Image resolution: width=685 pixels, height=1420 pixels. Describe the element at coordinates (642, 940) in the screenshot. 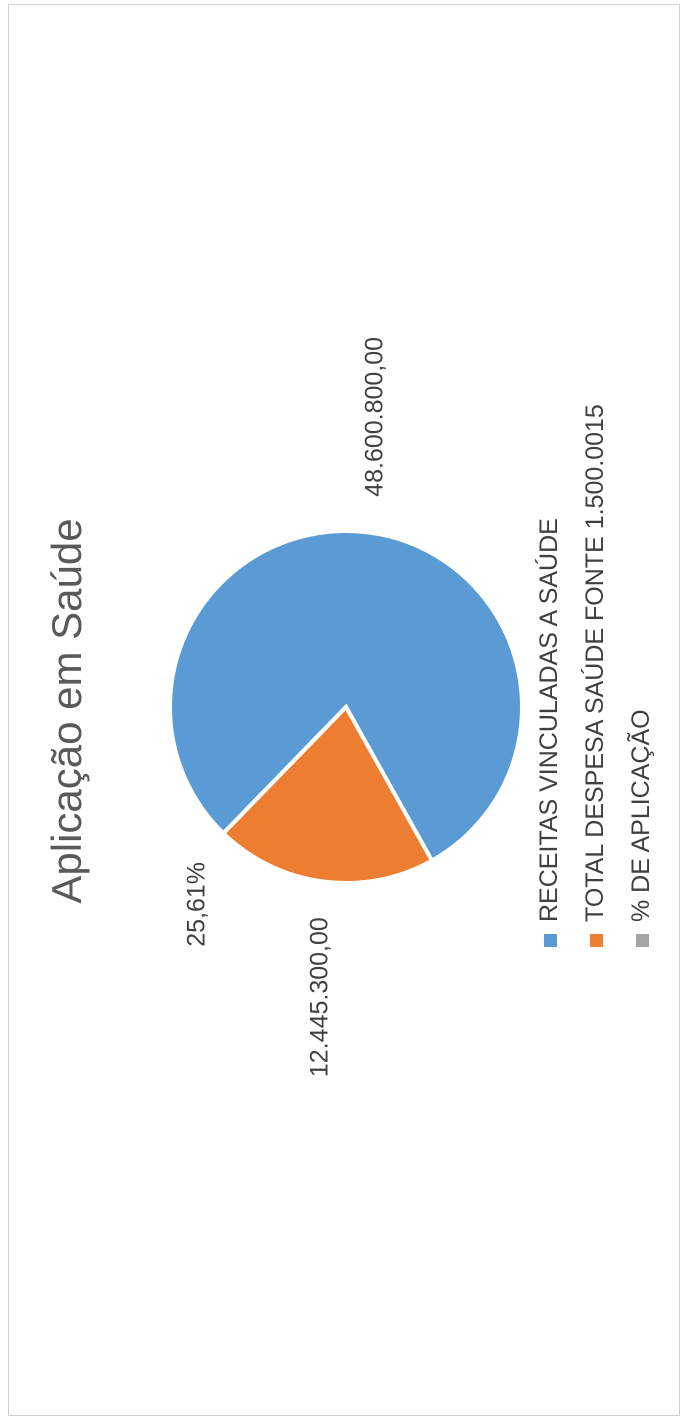

I see `legend-swatch-de-aplicacao` at that location.